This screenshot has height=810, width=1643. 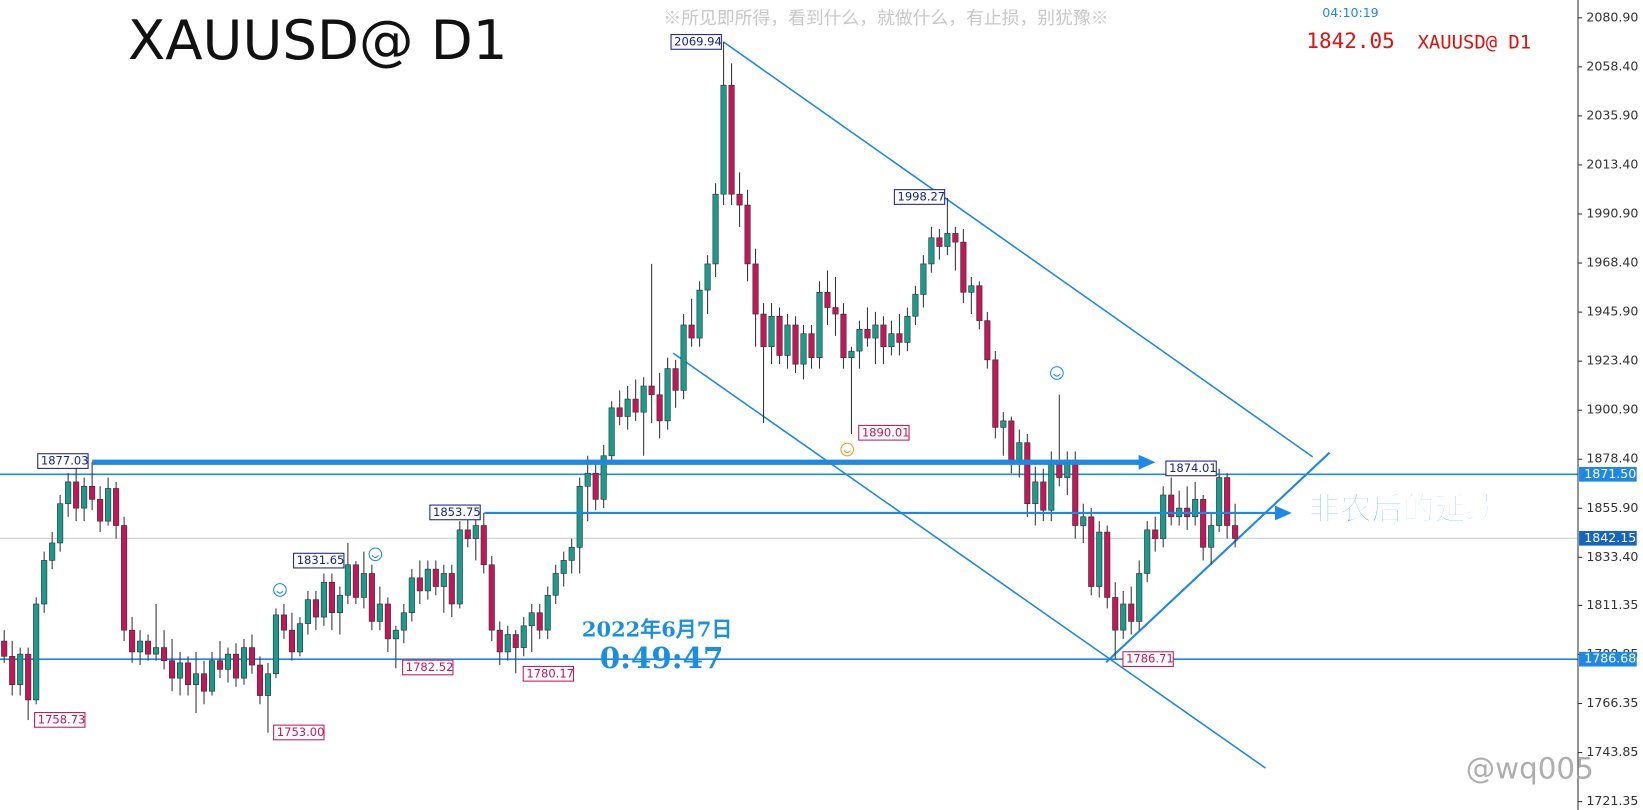 I want to click on trend-line, so click(x=1218, y=557).